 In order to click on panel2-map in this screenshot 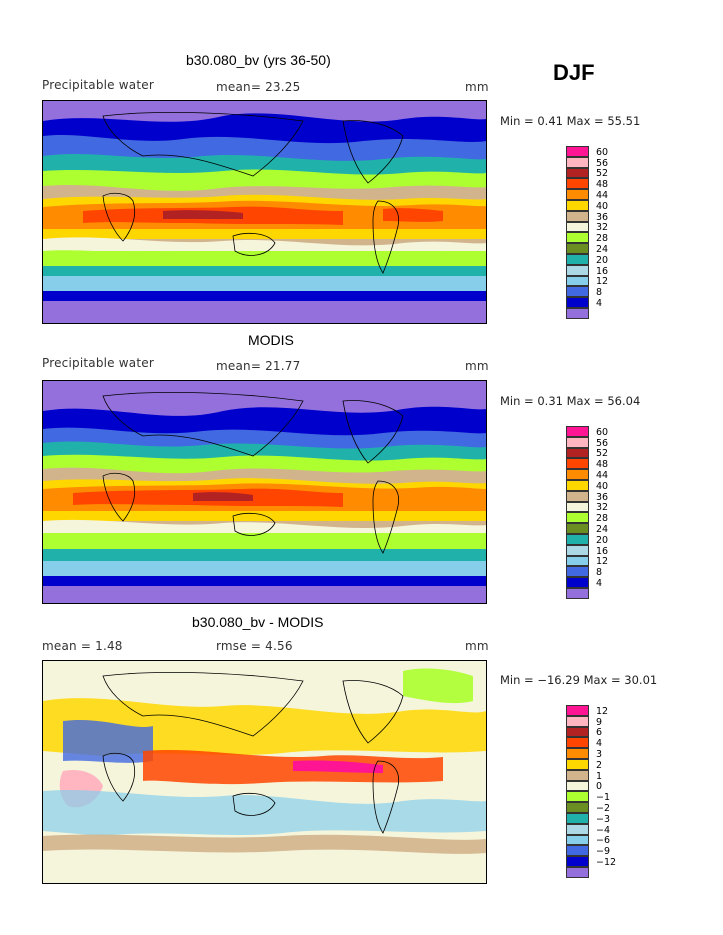, I will do `click(264, 492)`.